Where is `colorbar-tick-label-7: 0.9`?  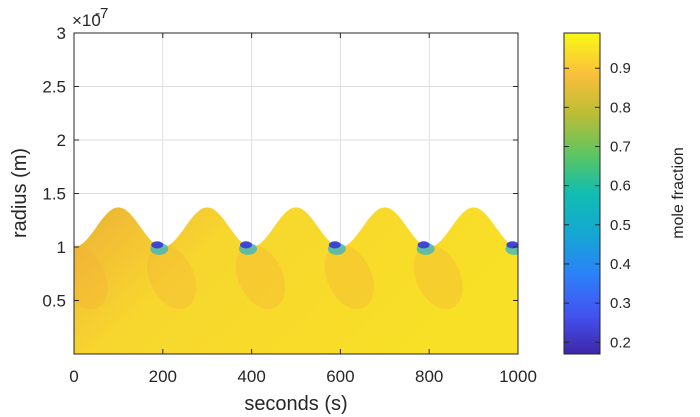 colorbar-tick-label-7: 0.9 is located at coordinates (620, 68).